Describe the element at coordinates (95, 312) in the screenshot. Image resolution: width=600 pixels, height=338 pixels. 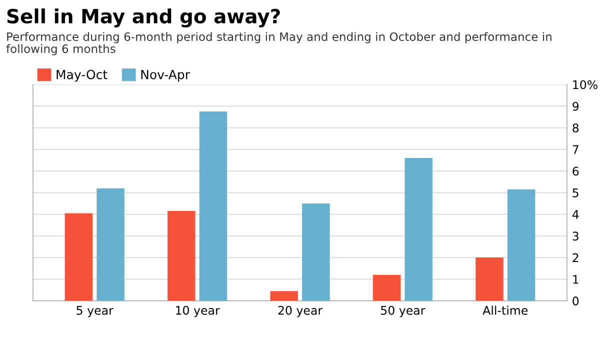
I see `x-tick-label: 5 year` at that location.